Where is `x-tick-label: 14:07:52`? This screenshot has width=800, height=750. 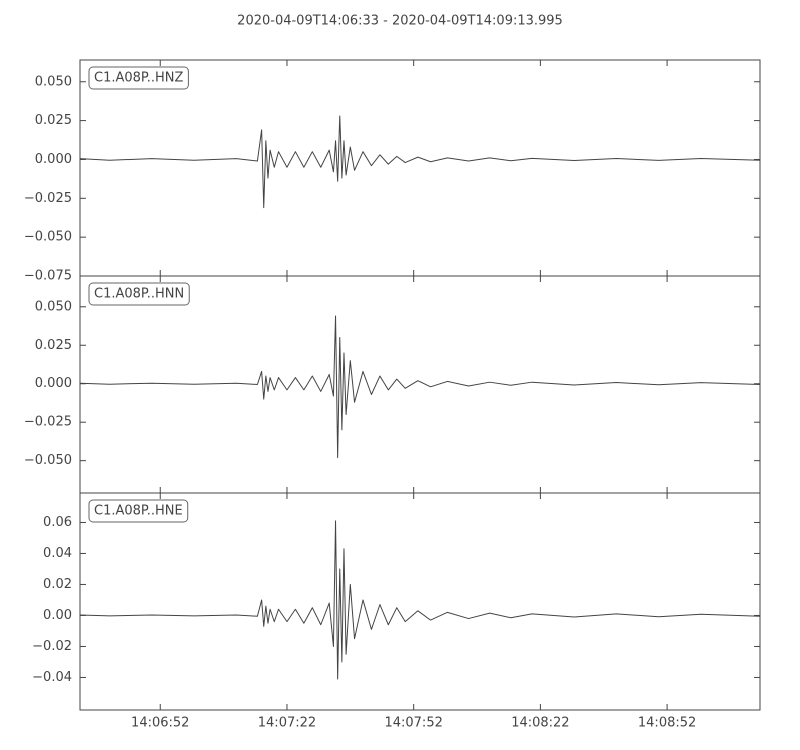 x-tick-label: 14:07:52 is located at coordinates (413, 723).